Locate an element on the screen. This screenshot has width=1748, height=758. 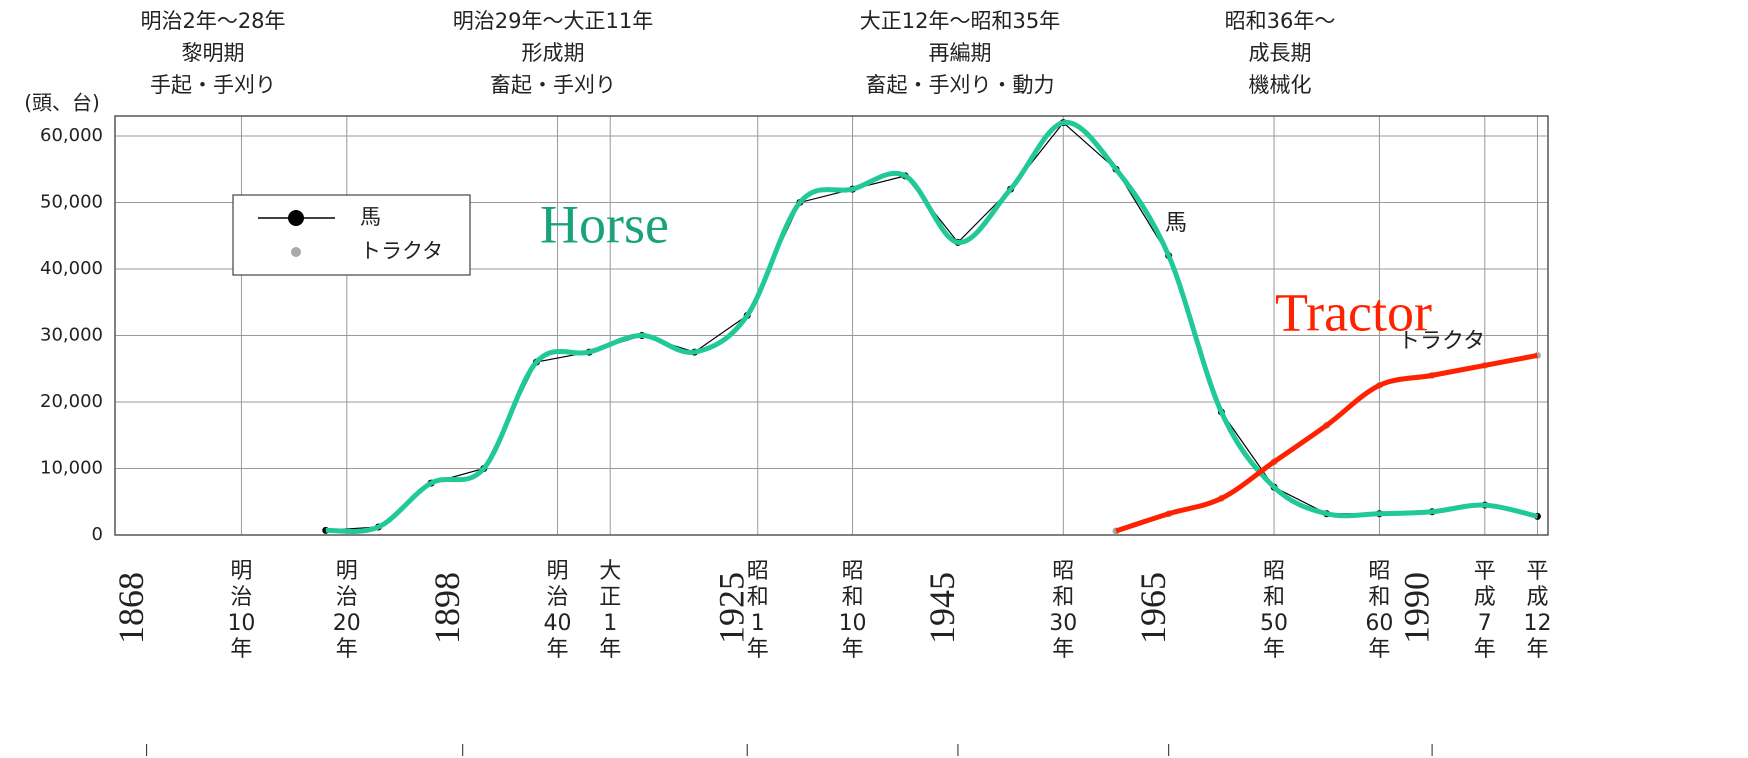
period-header: 昭和36年～ is located at coordinates (1280, 21).